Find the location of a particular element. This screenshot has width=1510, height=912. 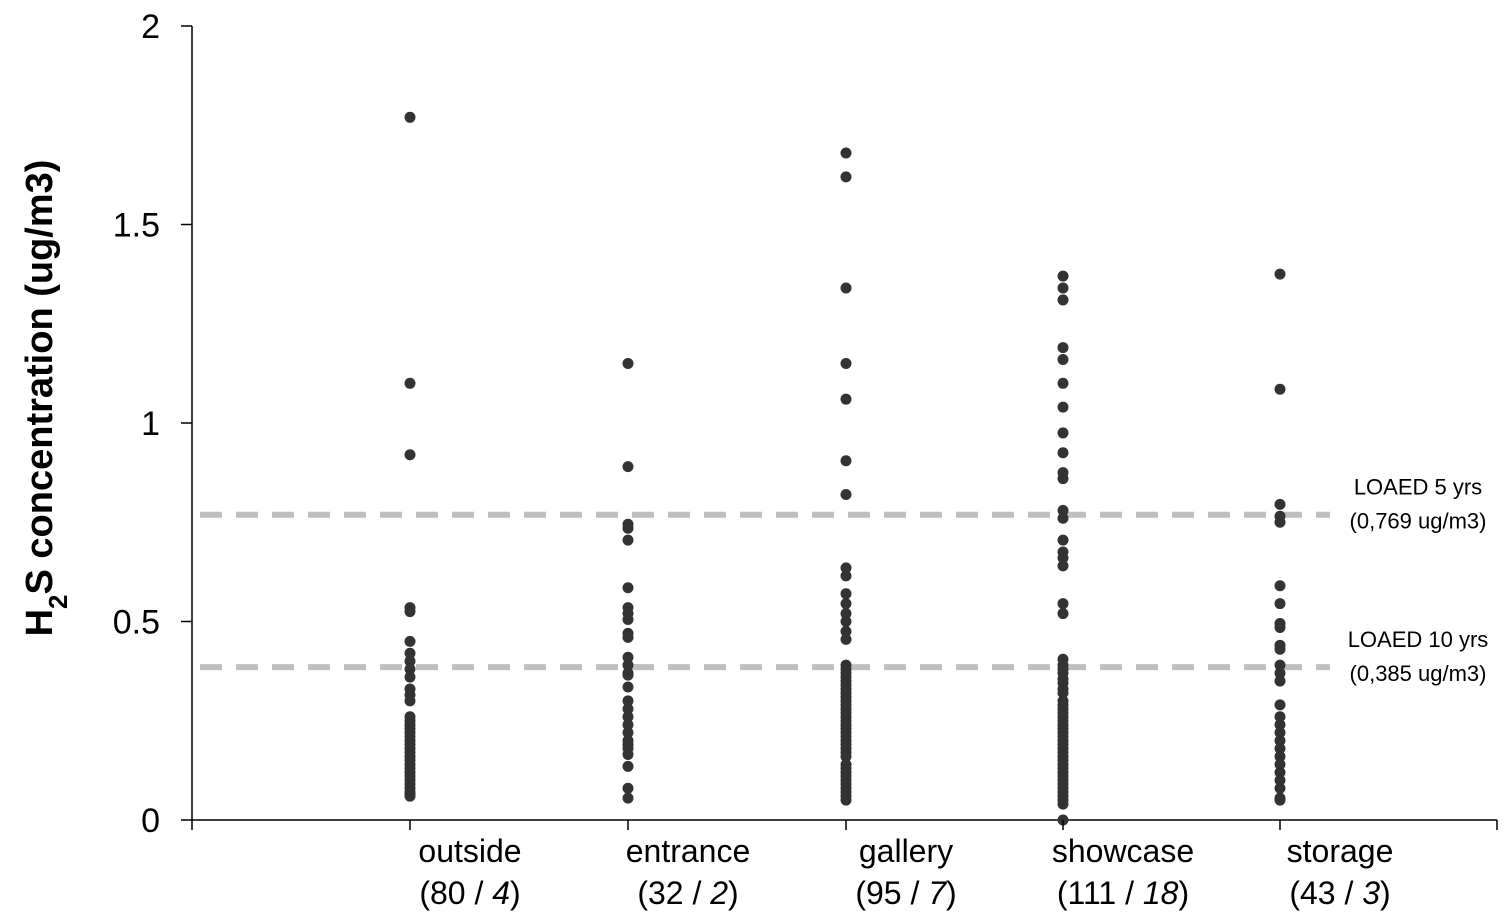

category-label: storage is located at coordinates (1340, 851).